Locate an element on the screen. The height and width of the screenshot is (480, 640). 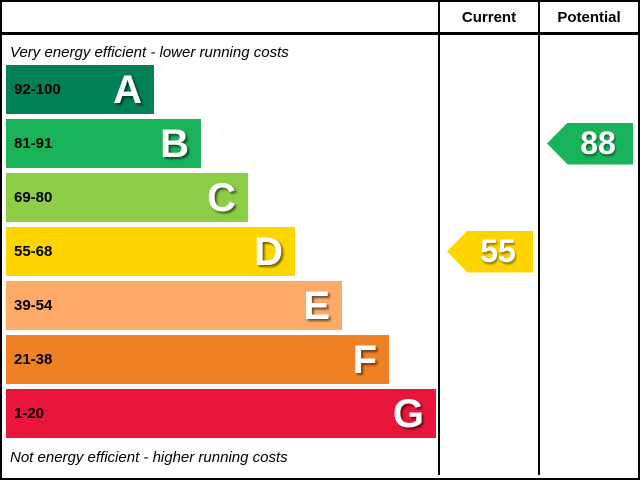
band-range-label: 69-80 is located at coordinates (33, 197).